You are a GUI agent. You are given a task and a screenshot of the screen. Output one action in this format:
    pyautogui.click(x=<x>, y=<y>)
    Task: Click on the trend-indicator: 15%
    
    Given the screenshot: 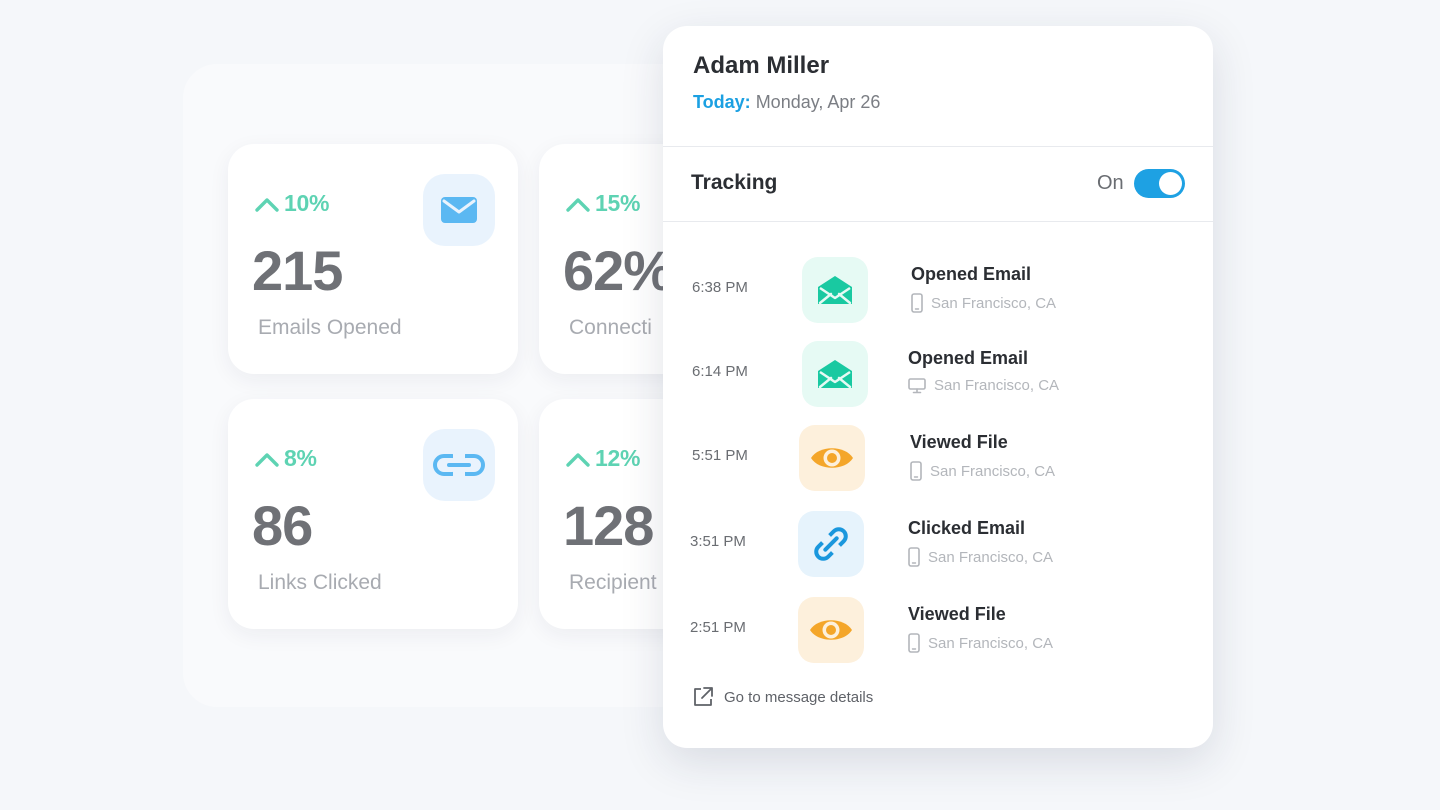 What is the action you would take?
    pyautogui.click(x=602, y=203)
    